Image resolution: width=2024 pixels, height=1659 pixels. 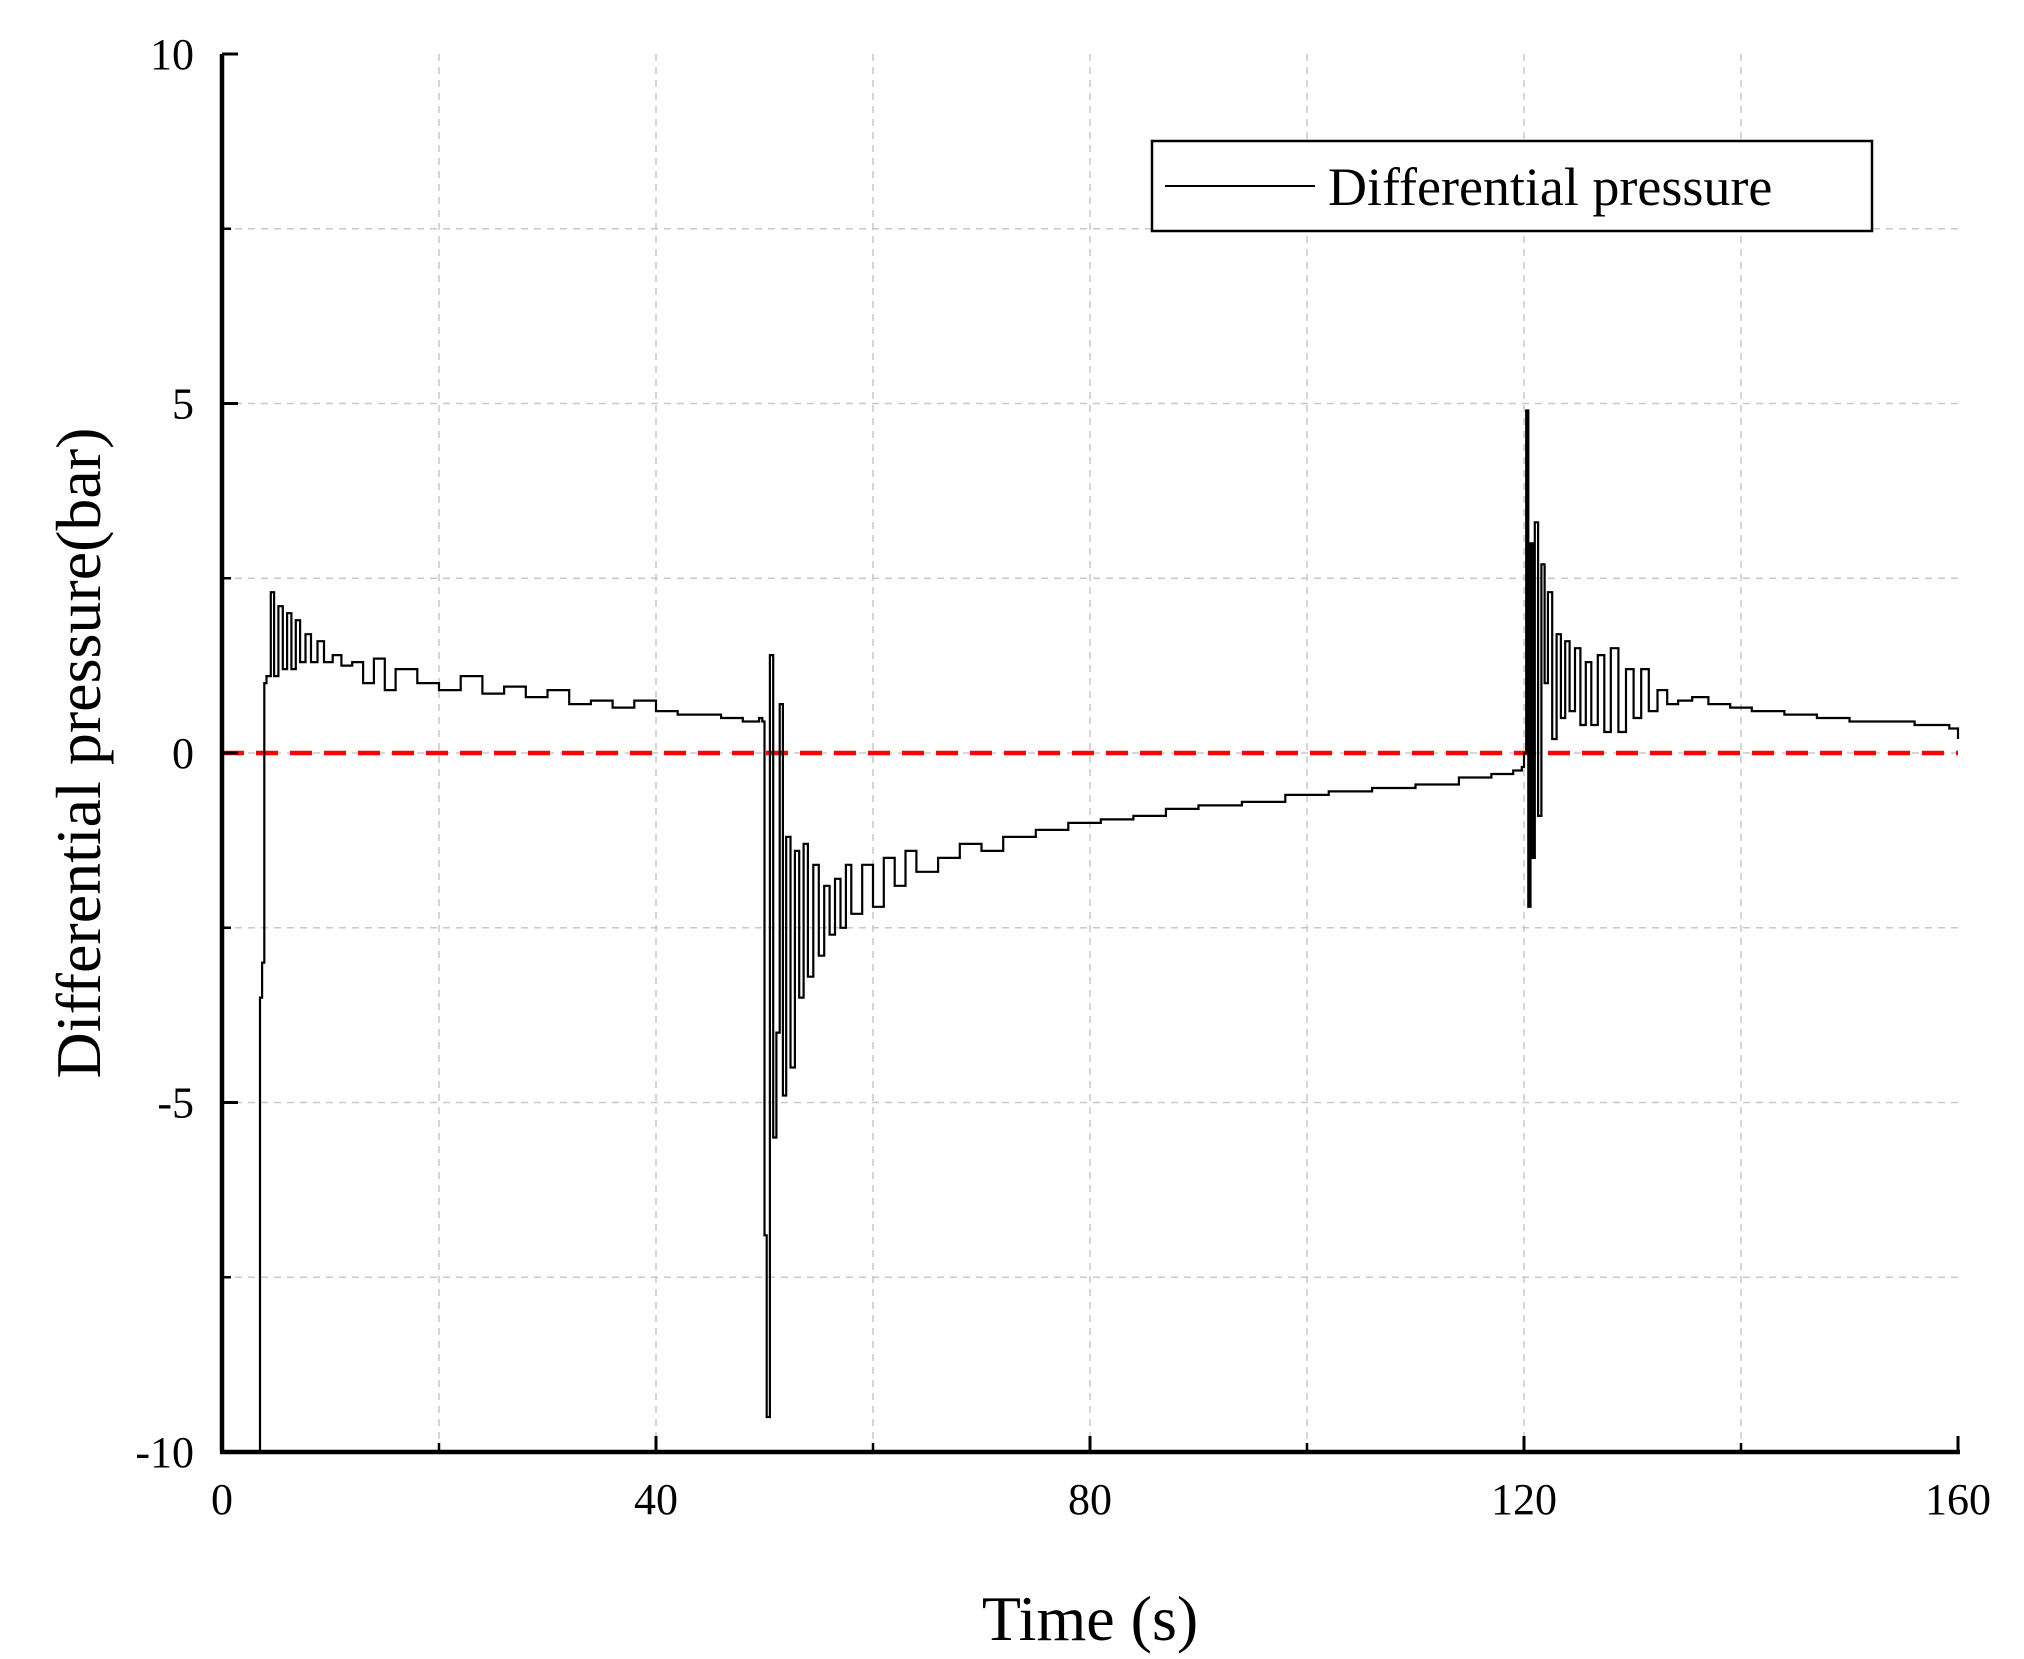 I want to click on legend-label: Differential pressure, so click(x=1550, y=187).